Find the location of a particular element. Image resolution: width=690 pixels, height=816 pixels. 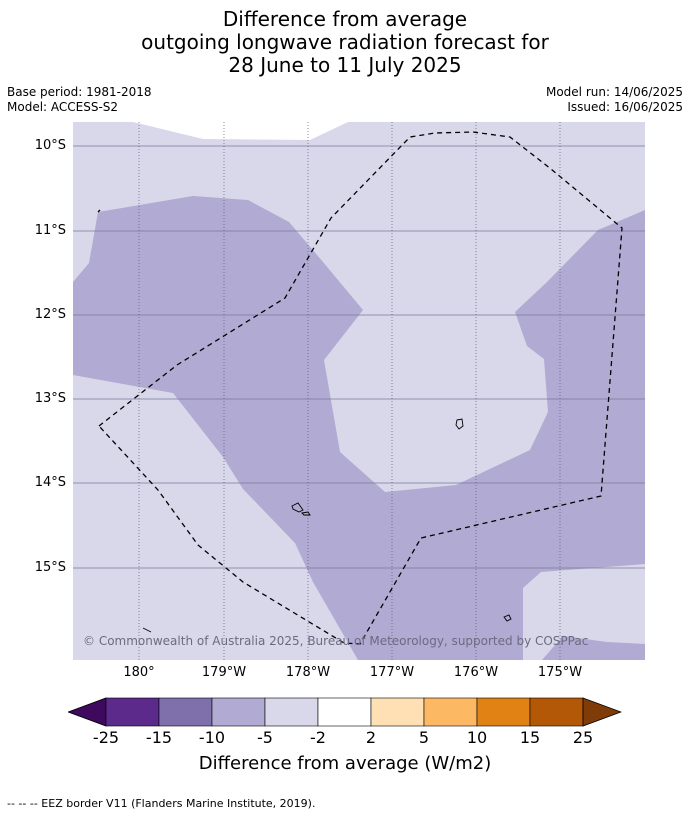

lon-label-178w: 178°W is located at coordinates (308, 672).